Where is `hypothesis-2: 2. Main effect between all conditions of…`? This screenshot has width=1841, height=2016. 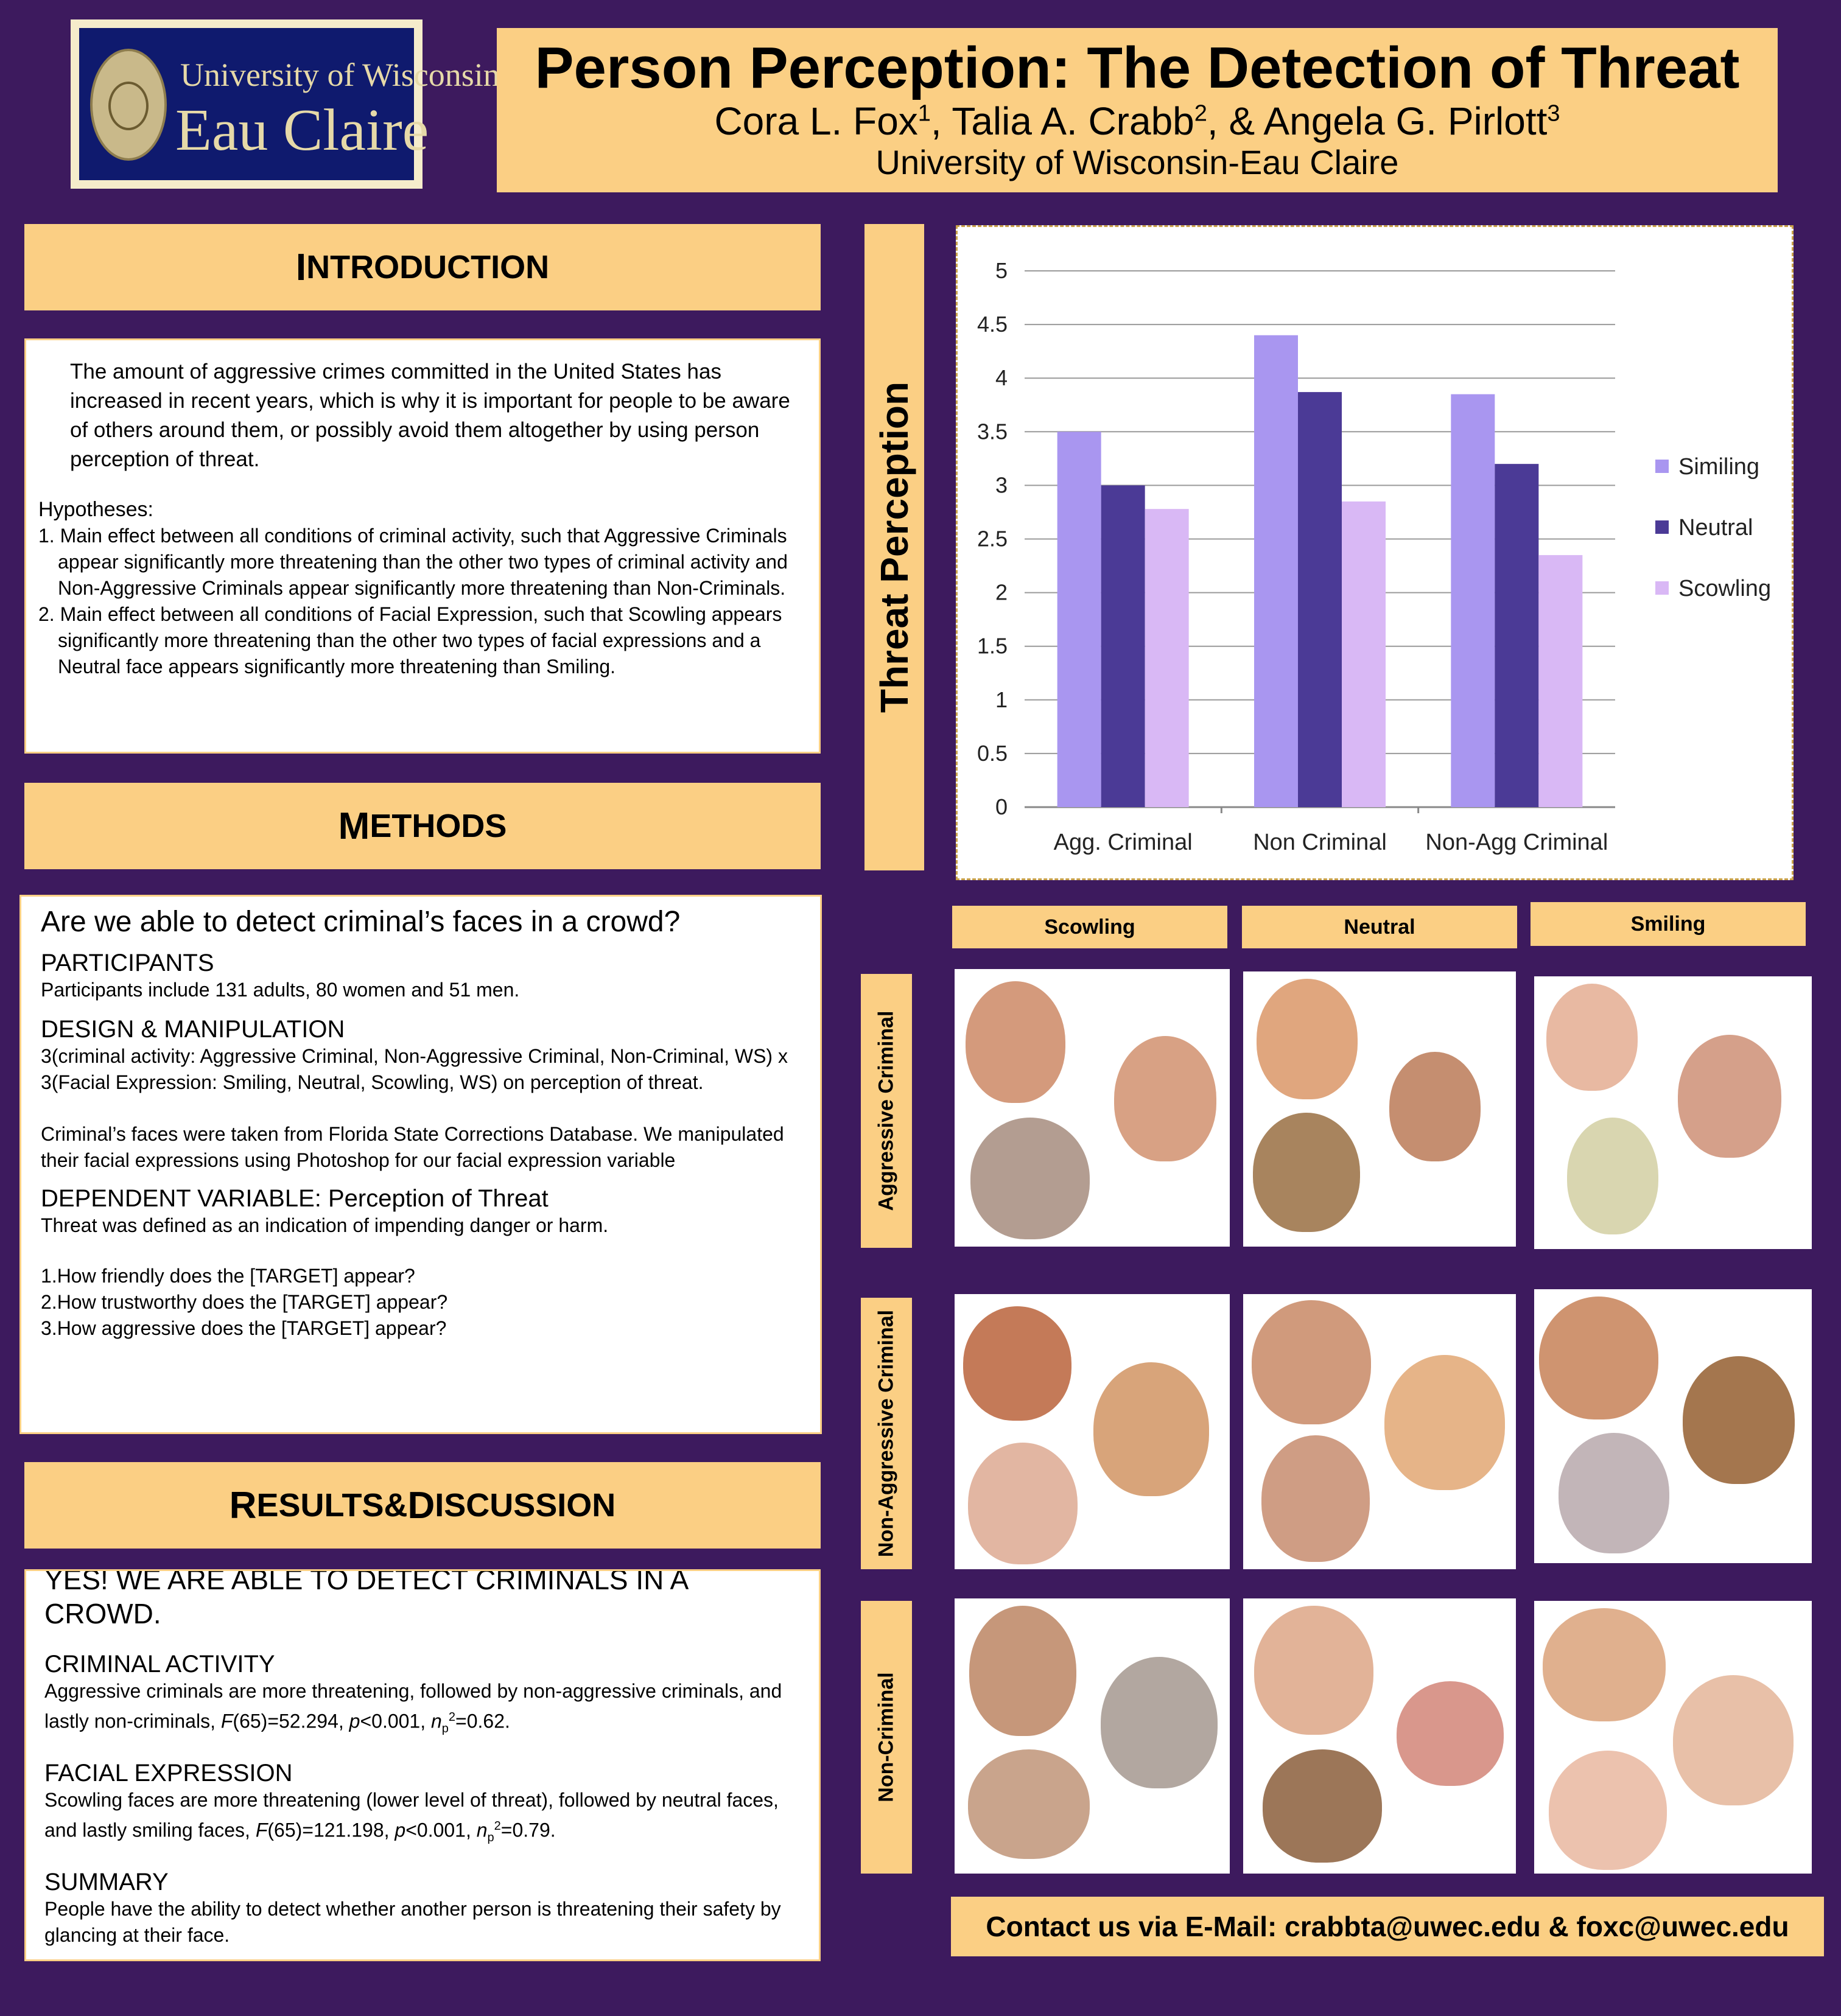 hypothesis-2: 2. Main effect between all conditions of… is located at coordinates (410, 640).